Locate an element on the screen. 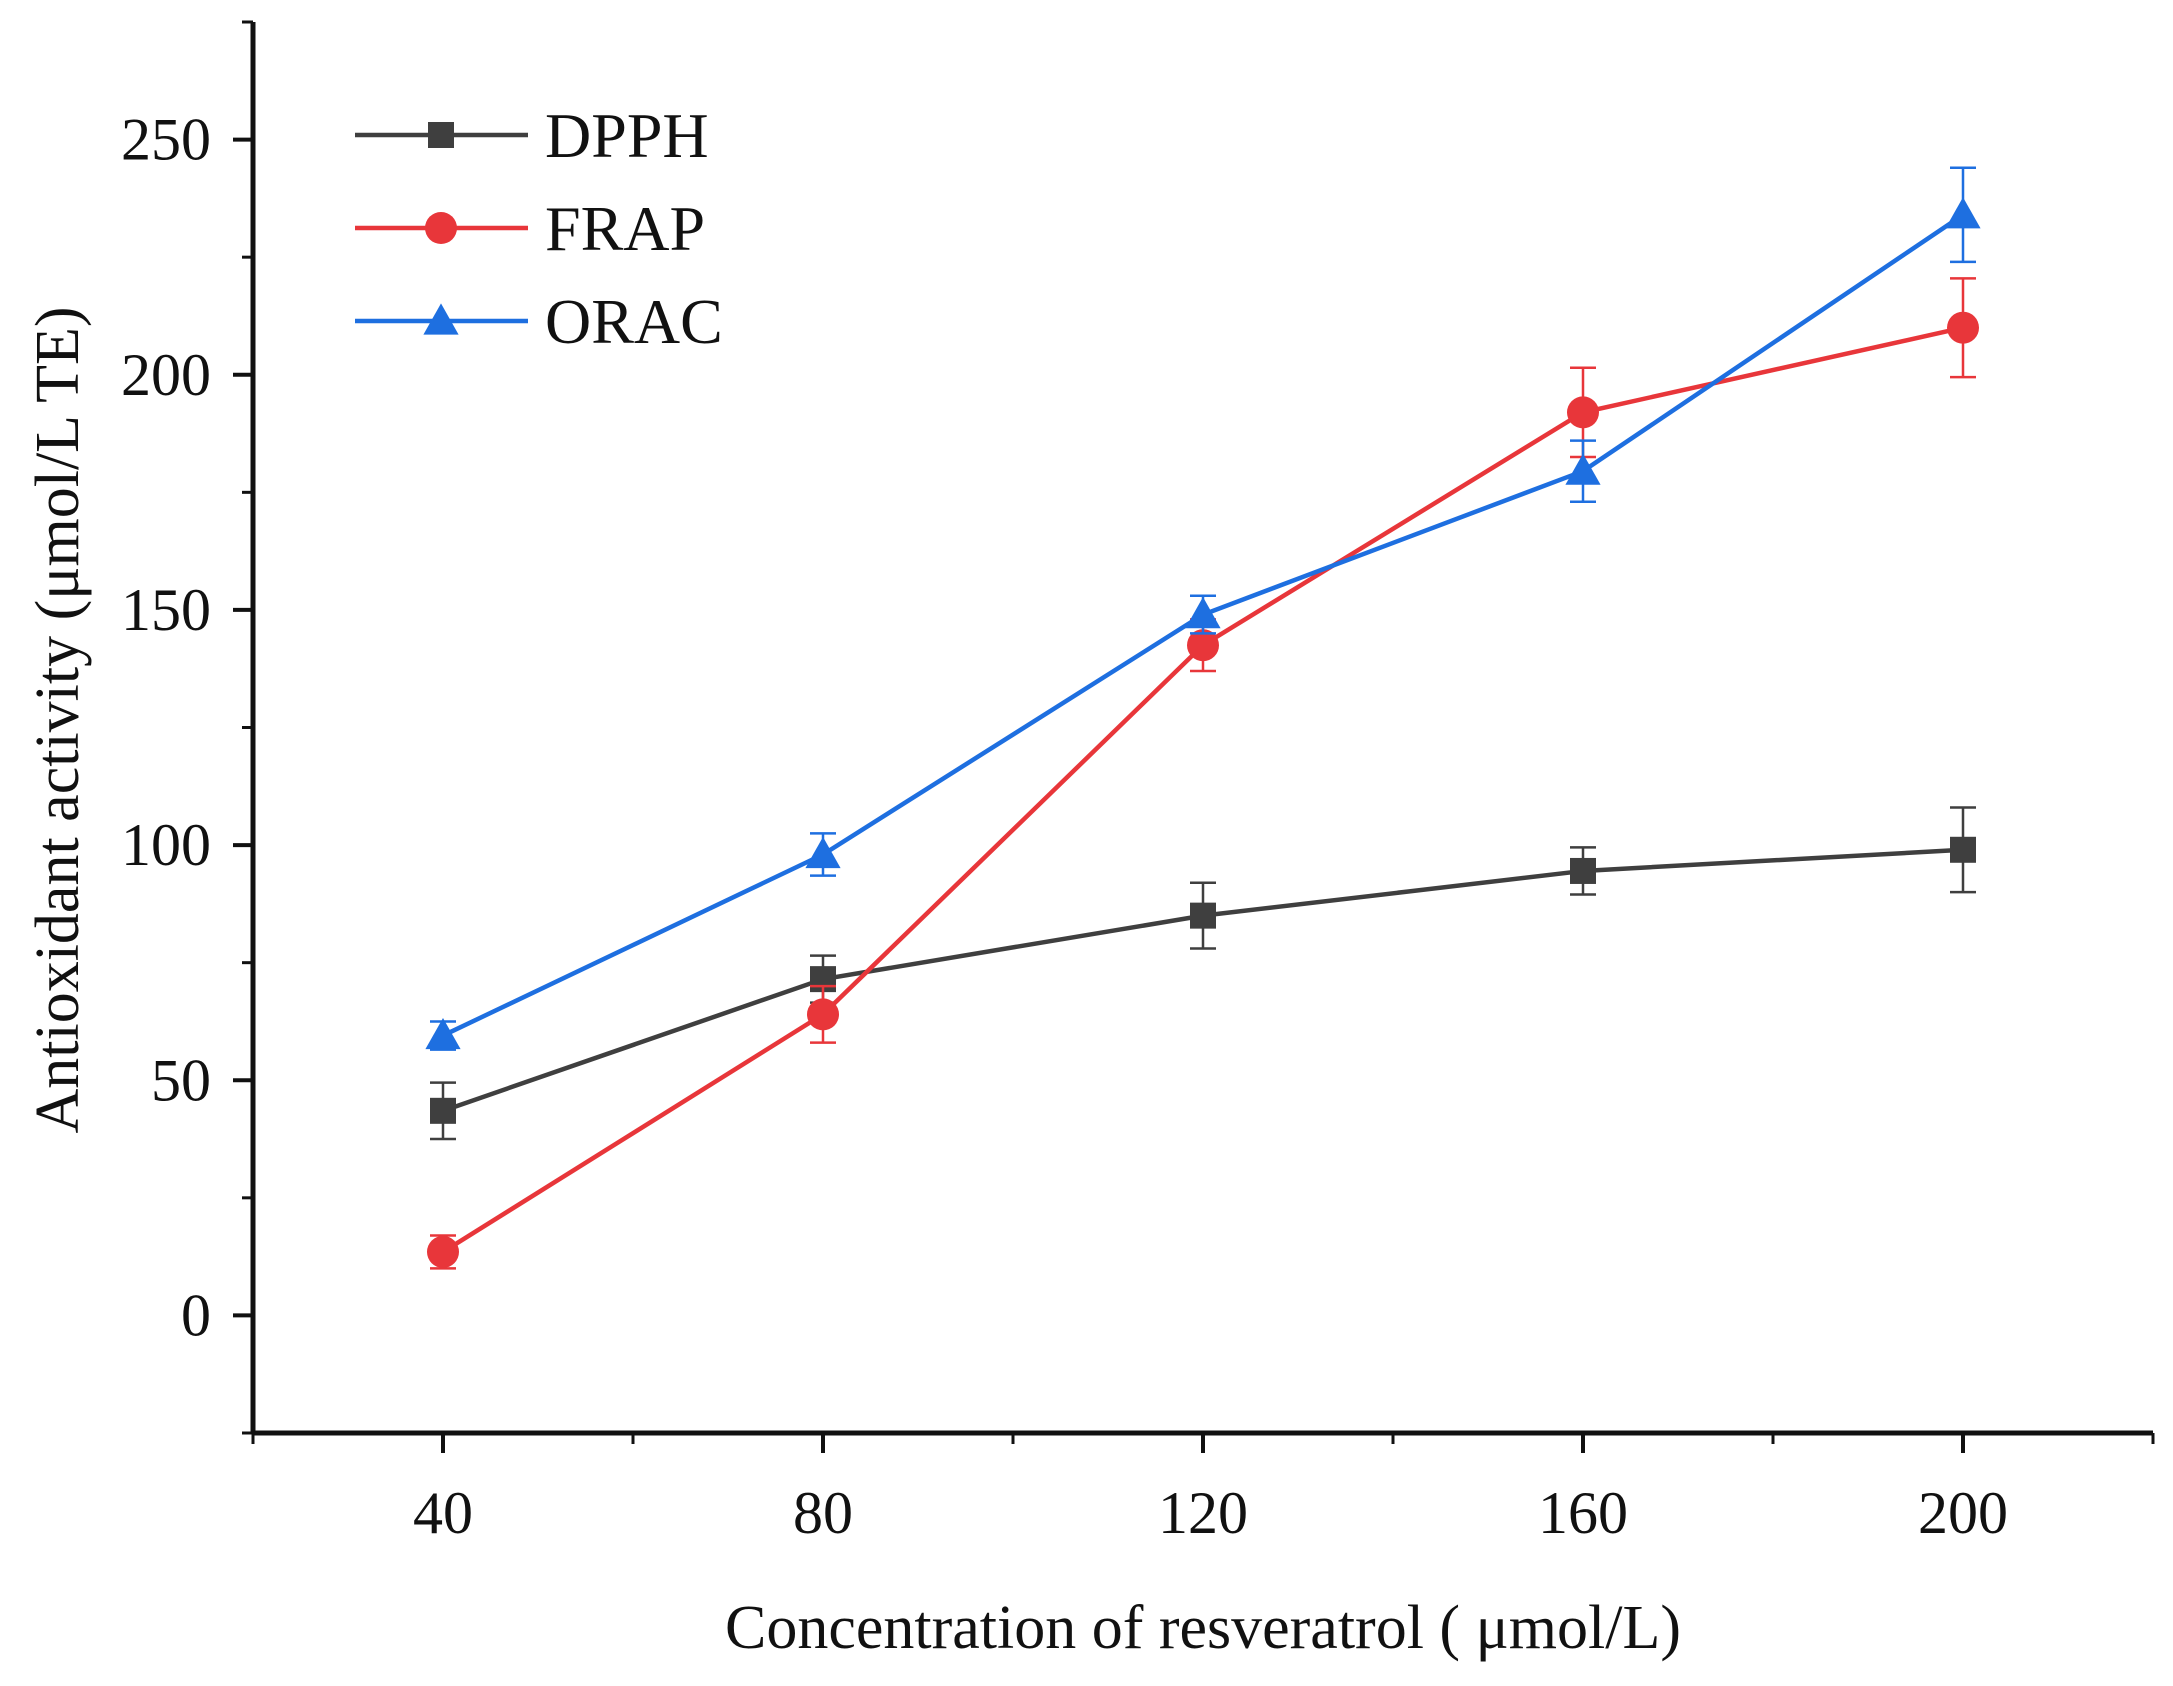 This screenshot has width=2173, height=1686. y-axis-title: Antioxidant activity (μmol/L TE) is located at coordinates (58, 719).